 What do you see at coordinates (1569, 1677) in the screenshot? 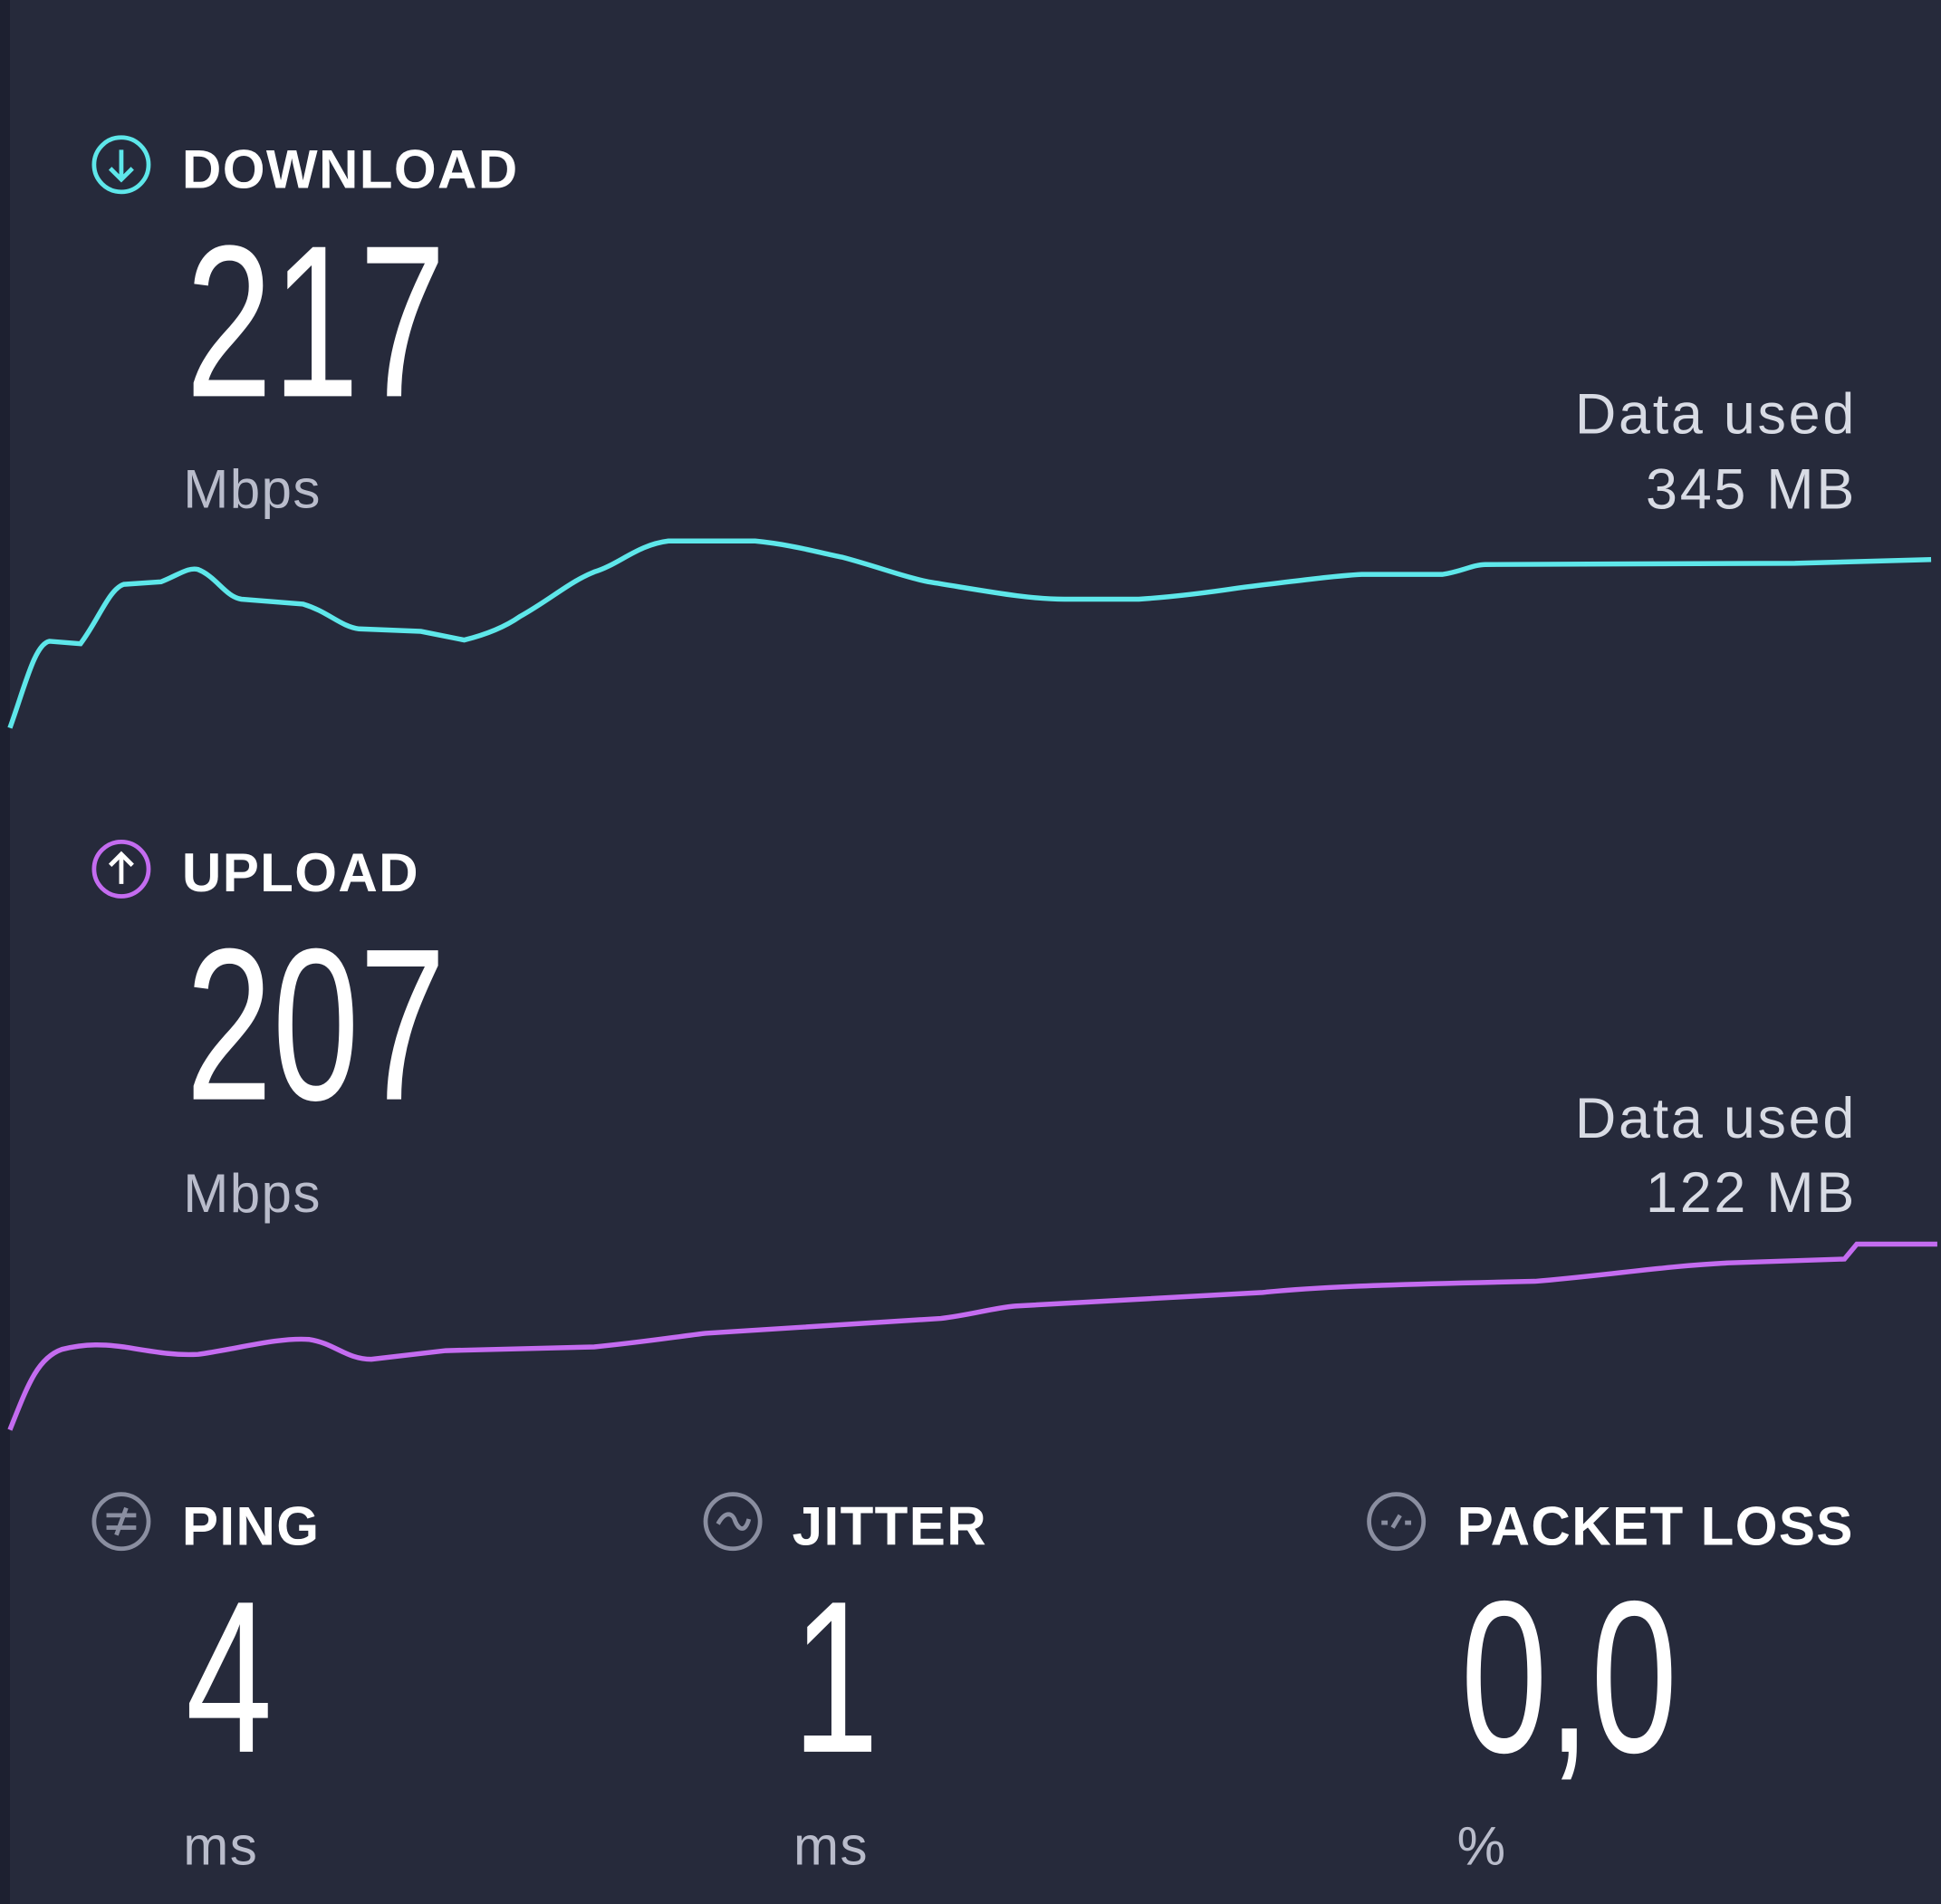
I see `packet-loss-value: 0,0` at bounding box center [1569, 1677].